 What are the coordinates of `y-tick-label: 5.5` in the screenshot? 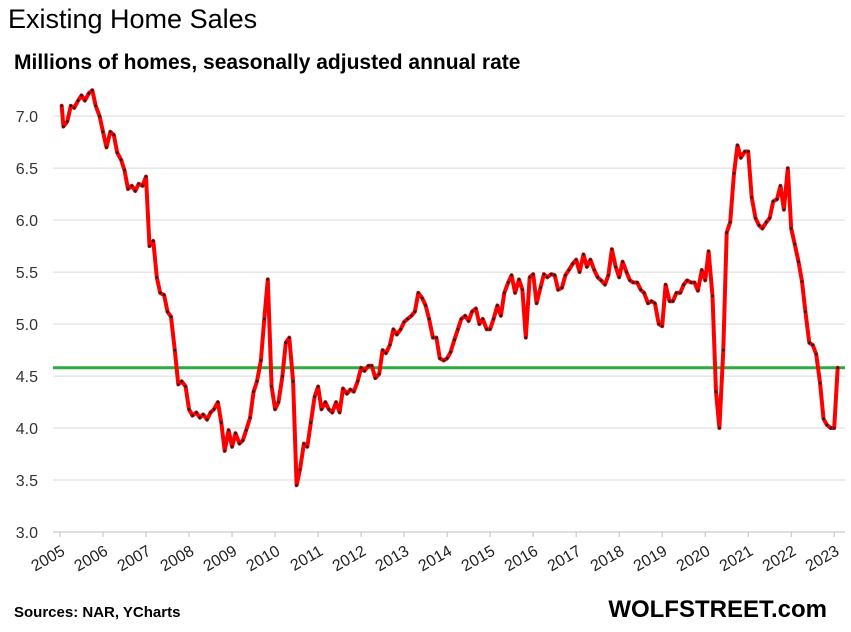 It's located at (27, 273).